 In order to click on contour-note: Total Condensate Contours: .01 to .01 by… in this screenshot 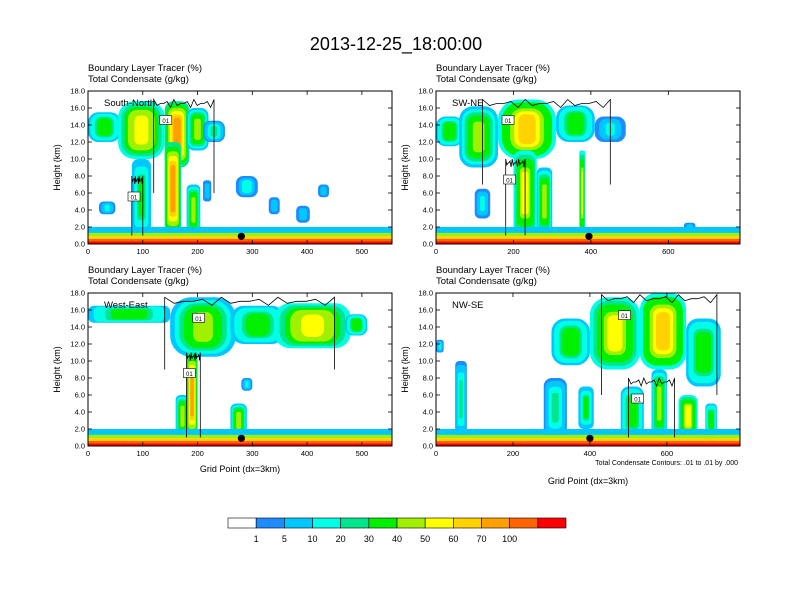, I will do `click(666, 463)`.